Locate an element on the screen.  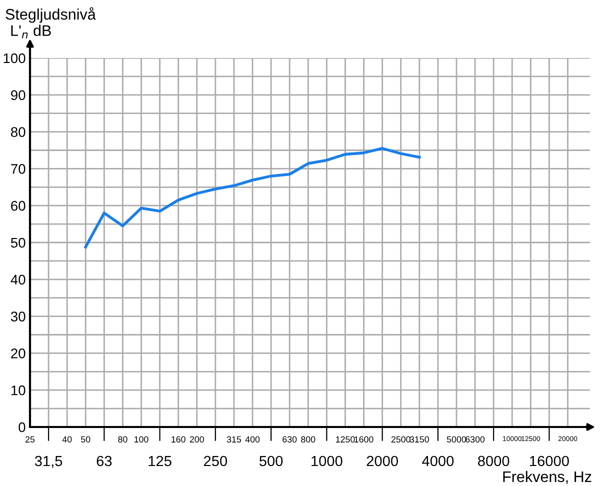
x-tick-label: 250 is located at coordinates (216, 461).